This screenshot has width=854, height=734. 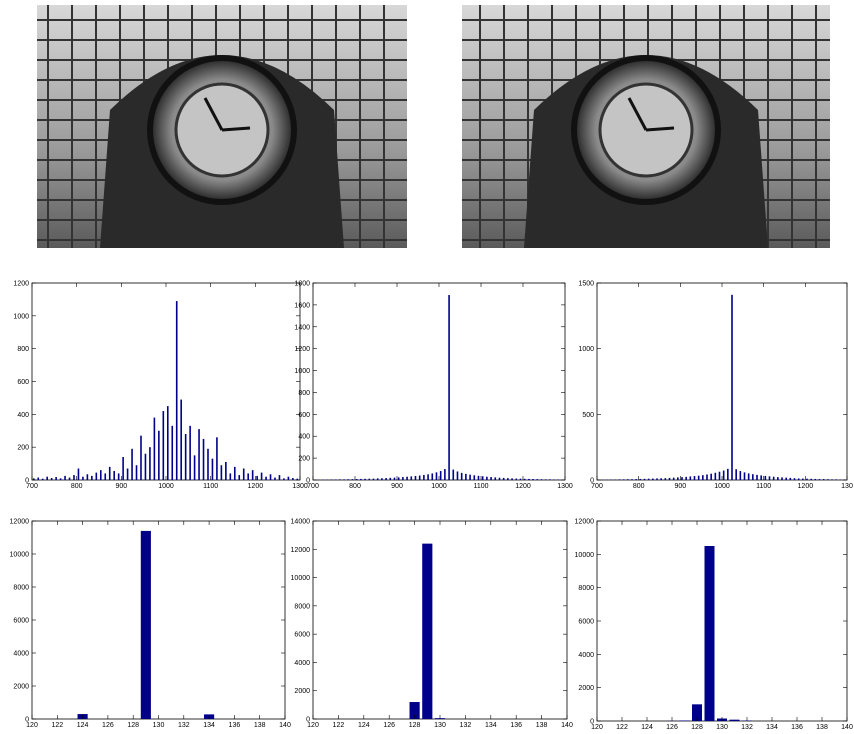 I want to click on y-tick-label: 2000, so click(x=21, y=687).